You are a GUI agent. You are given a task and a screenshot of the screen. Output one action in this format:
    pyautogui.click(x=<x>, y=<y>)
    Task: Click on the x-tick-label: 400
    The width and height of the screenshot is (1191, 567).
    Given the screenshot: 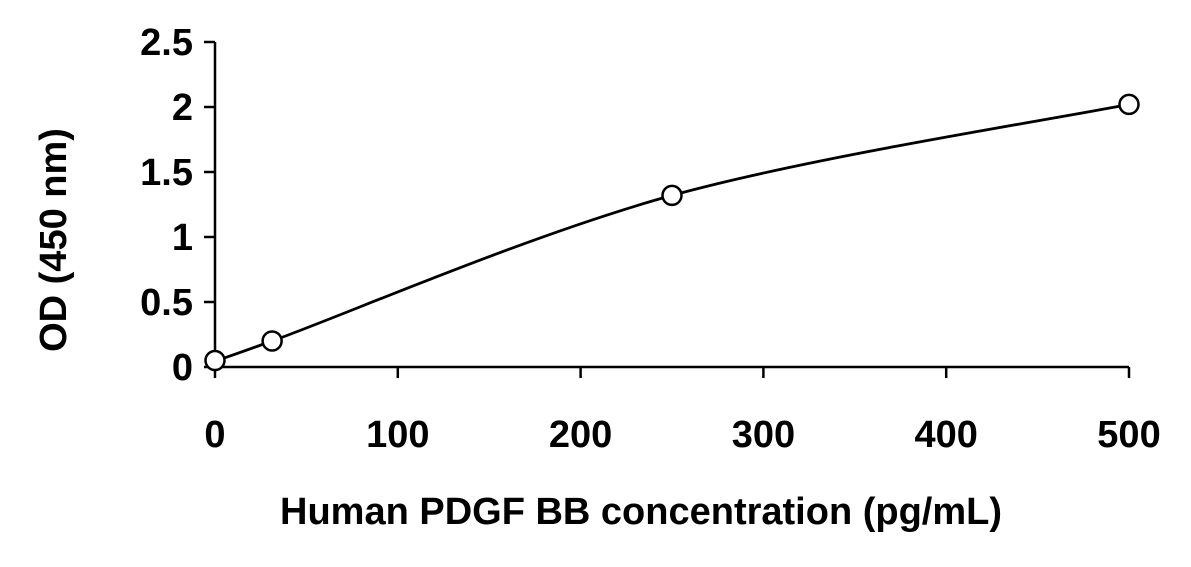 What is the action you would take?
    pyautogui.click(x=945, y=435)
    